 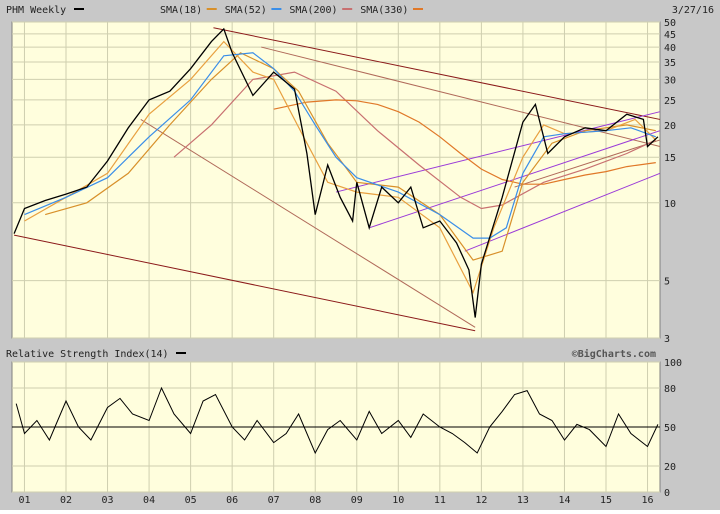 I want to click on price-y-tick-label: 15, so click(x=670, y=158).